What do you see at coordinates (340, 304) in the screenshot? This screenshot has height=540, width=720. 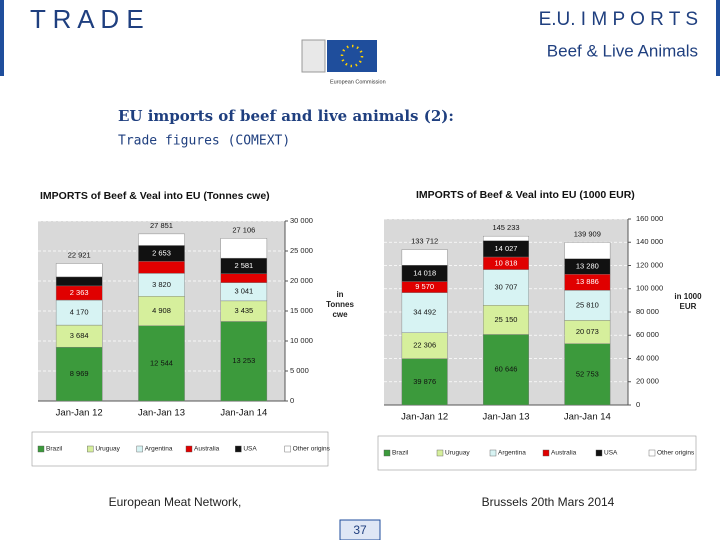 I see `unit-label: in Tonnes cwe` at bounding box center [340, 304].